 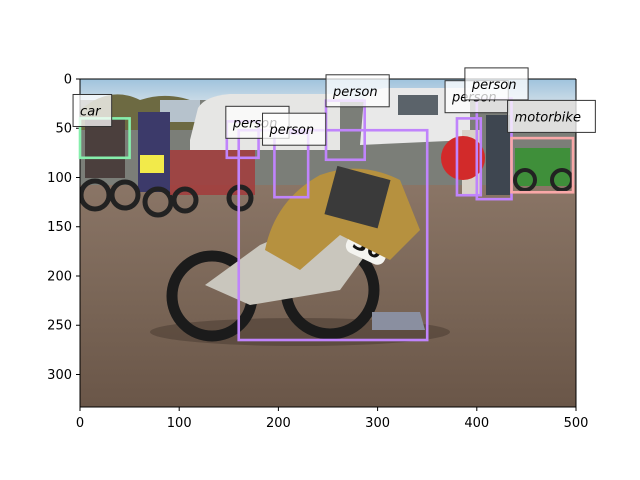 I want to click on x-tick-label: 100, so click(x=179, y=423).